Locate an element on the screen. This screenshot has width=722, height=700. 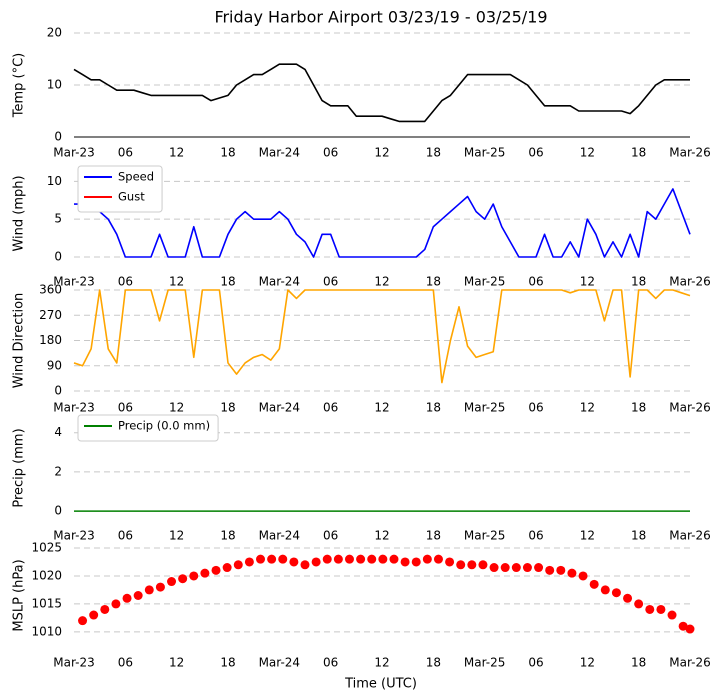
legend: Speed Gust is located at coordinates (120, 189).